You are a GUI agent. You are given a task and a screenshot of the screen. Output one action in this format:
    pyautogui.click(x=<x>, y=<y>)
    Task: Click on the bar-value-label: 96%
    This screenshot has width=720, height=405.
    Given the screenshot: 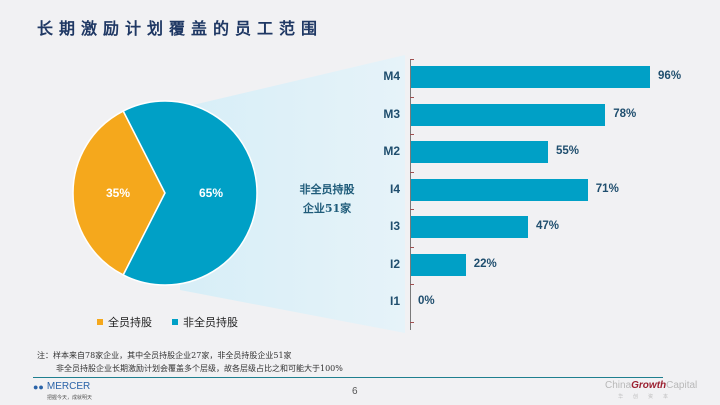 What is the action you would take?
    pyautogui.click(x=670, y=76)
    